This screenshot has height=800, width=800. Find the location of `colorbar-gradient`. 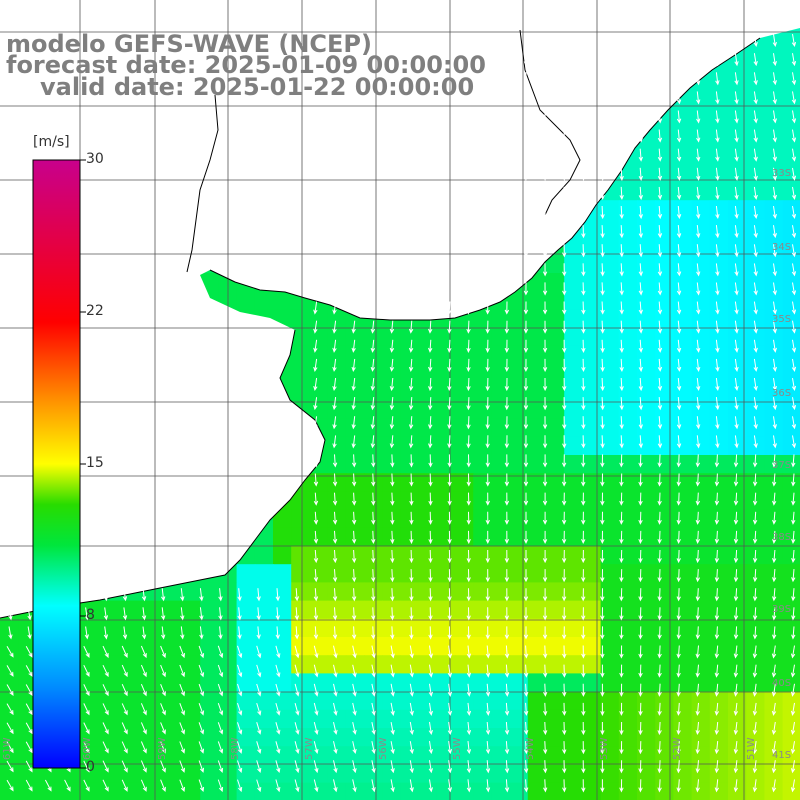

colorbar-gradient is located at coordinates (56, 464).